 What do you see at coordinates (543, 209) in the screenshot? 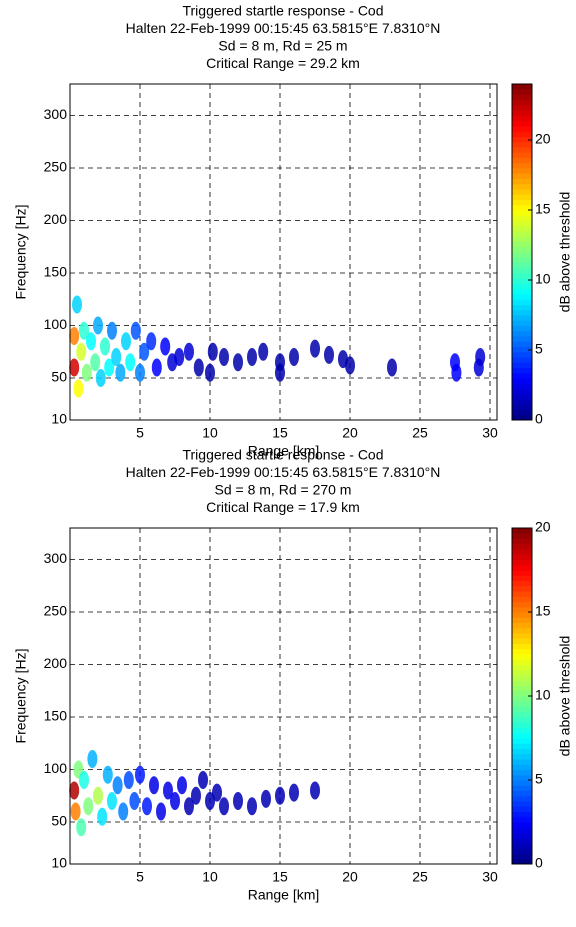
I see `colorbar-tick-label: 15` at bounding box center [543, 209].